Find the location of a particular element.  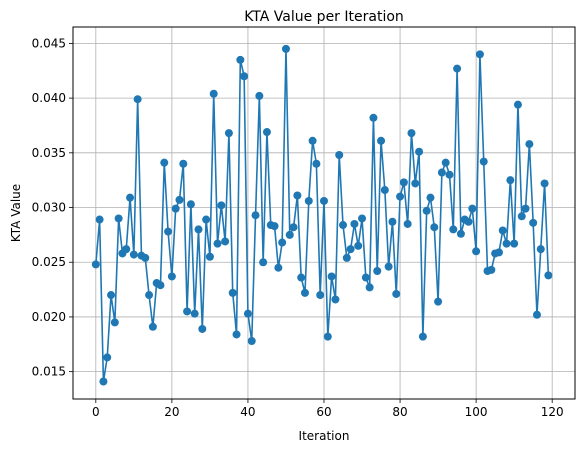

x-tick-label: 120 is located at coordinates (552, 412).